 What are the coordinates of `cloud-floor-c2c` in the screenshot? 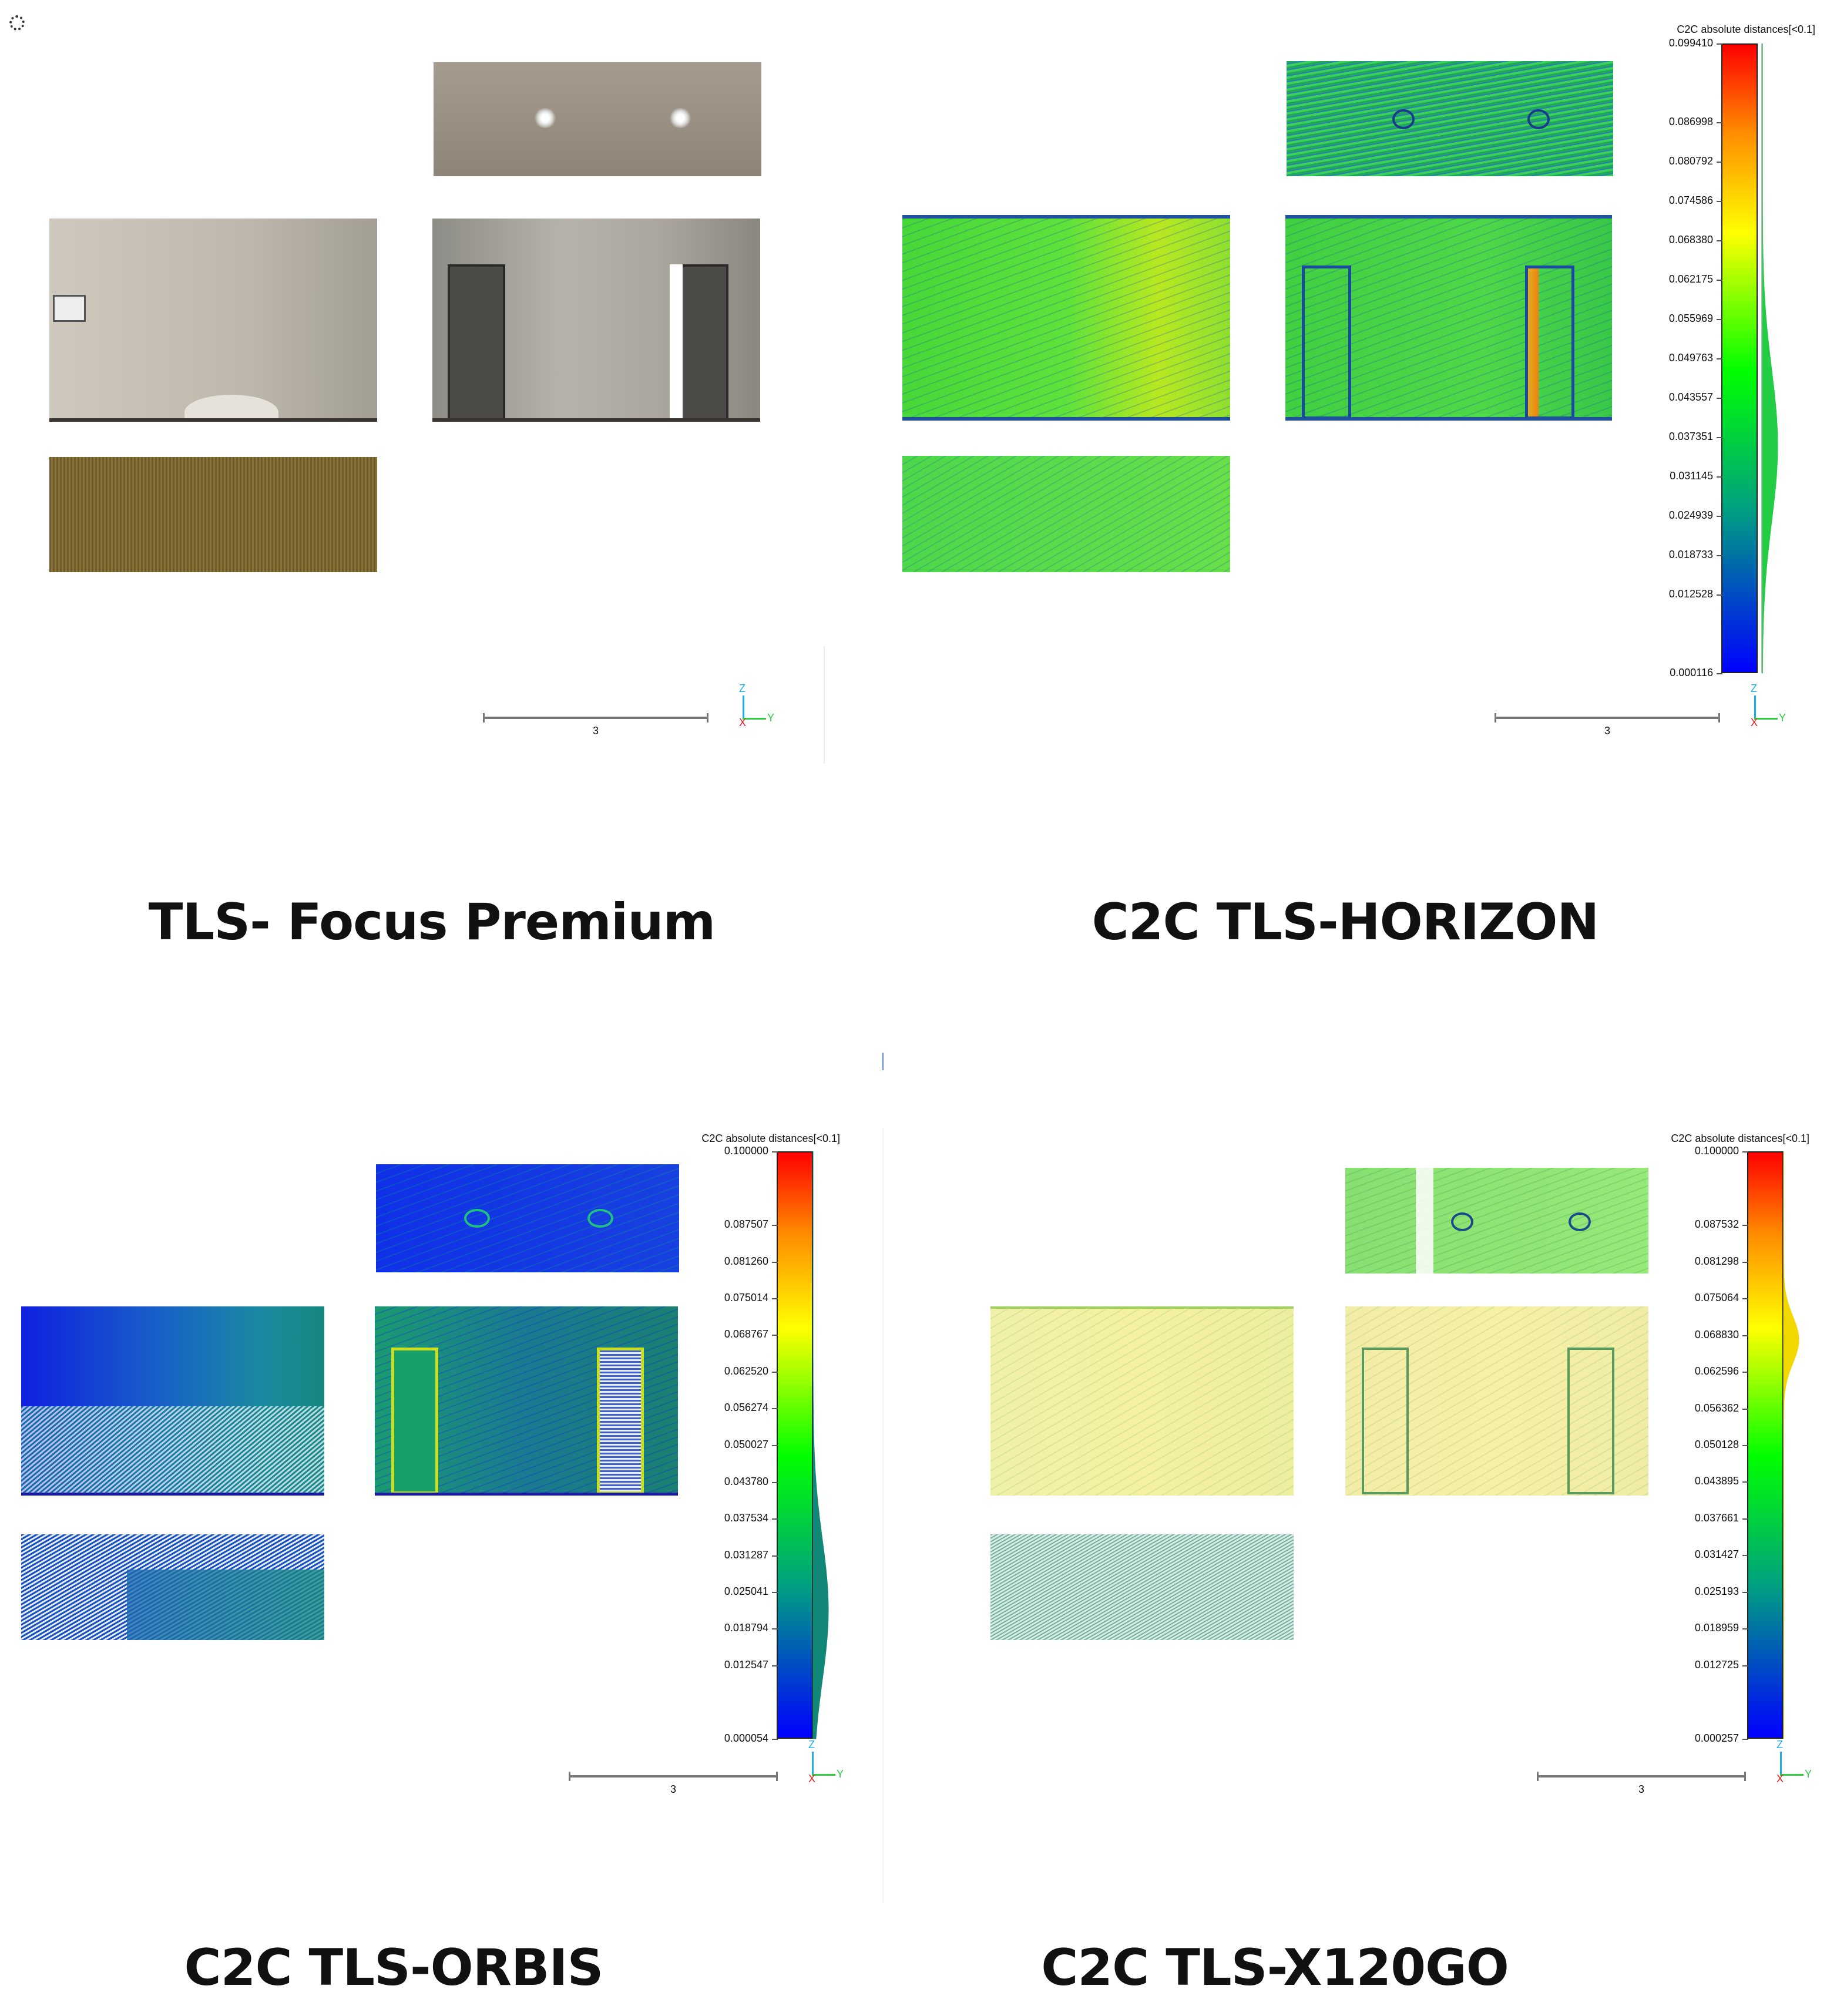 It's located at (172, 1587).